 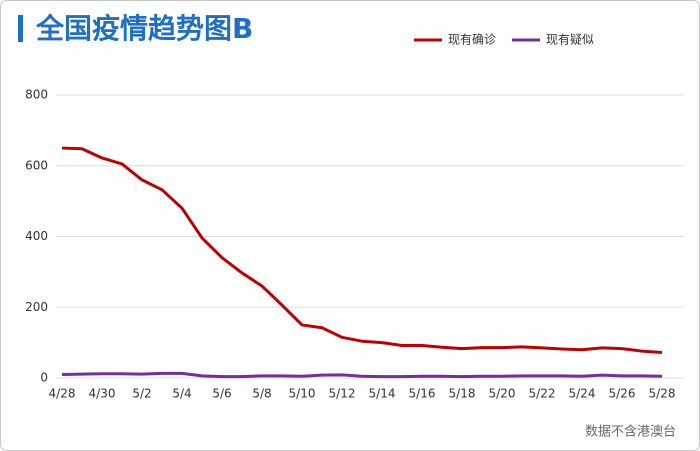 I want to click on title-bar, so click(x=20, y=28).